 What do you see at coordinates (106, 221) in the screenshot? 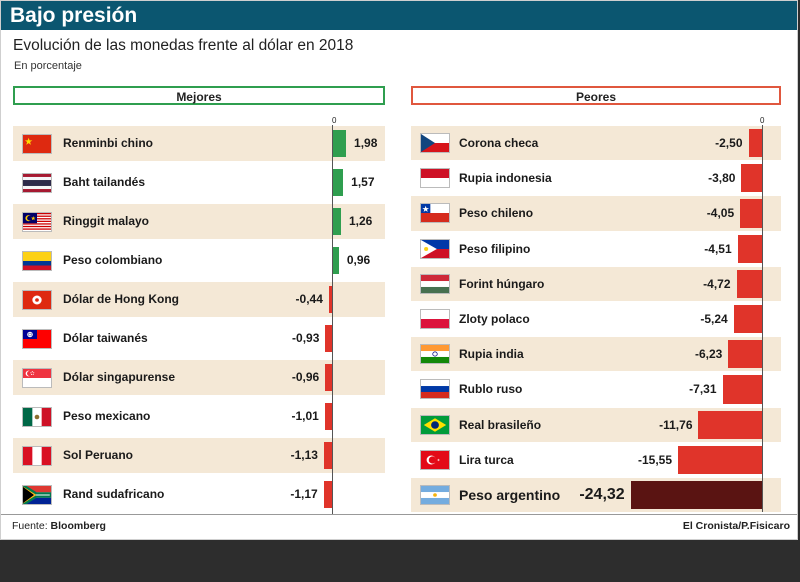
I see `currency-label-ringgit-malayo: Ringgit malayo` at bounding box center [106, 221].